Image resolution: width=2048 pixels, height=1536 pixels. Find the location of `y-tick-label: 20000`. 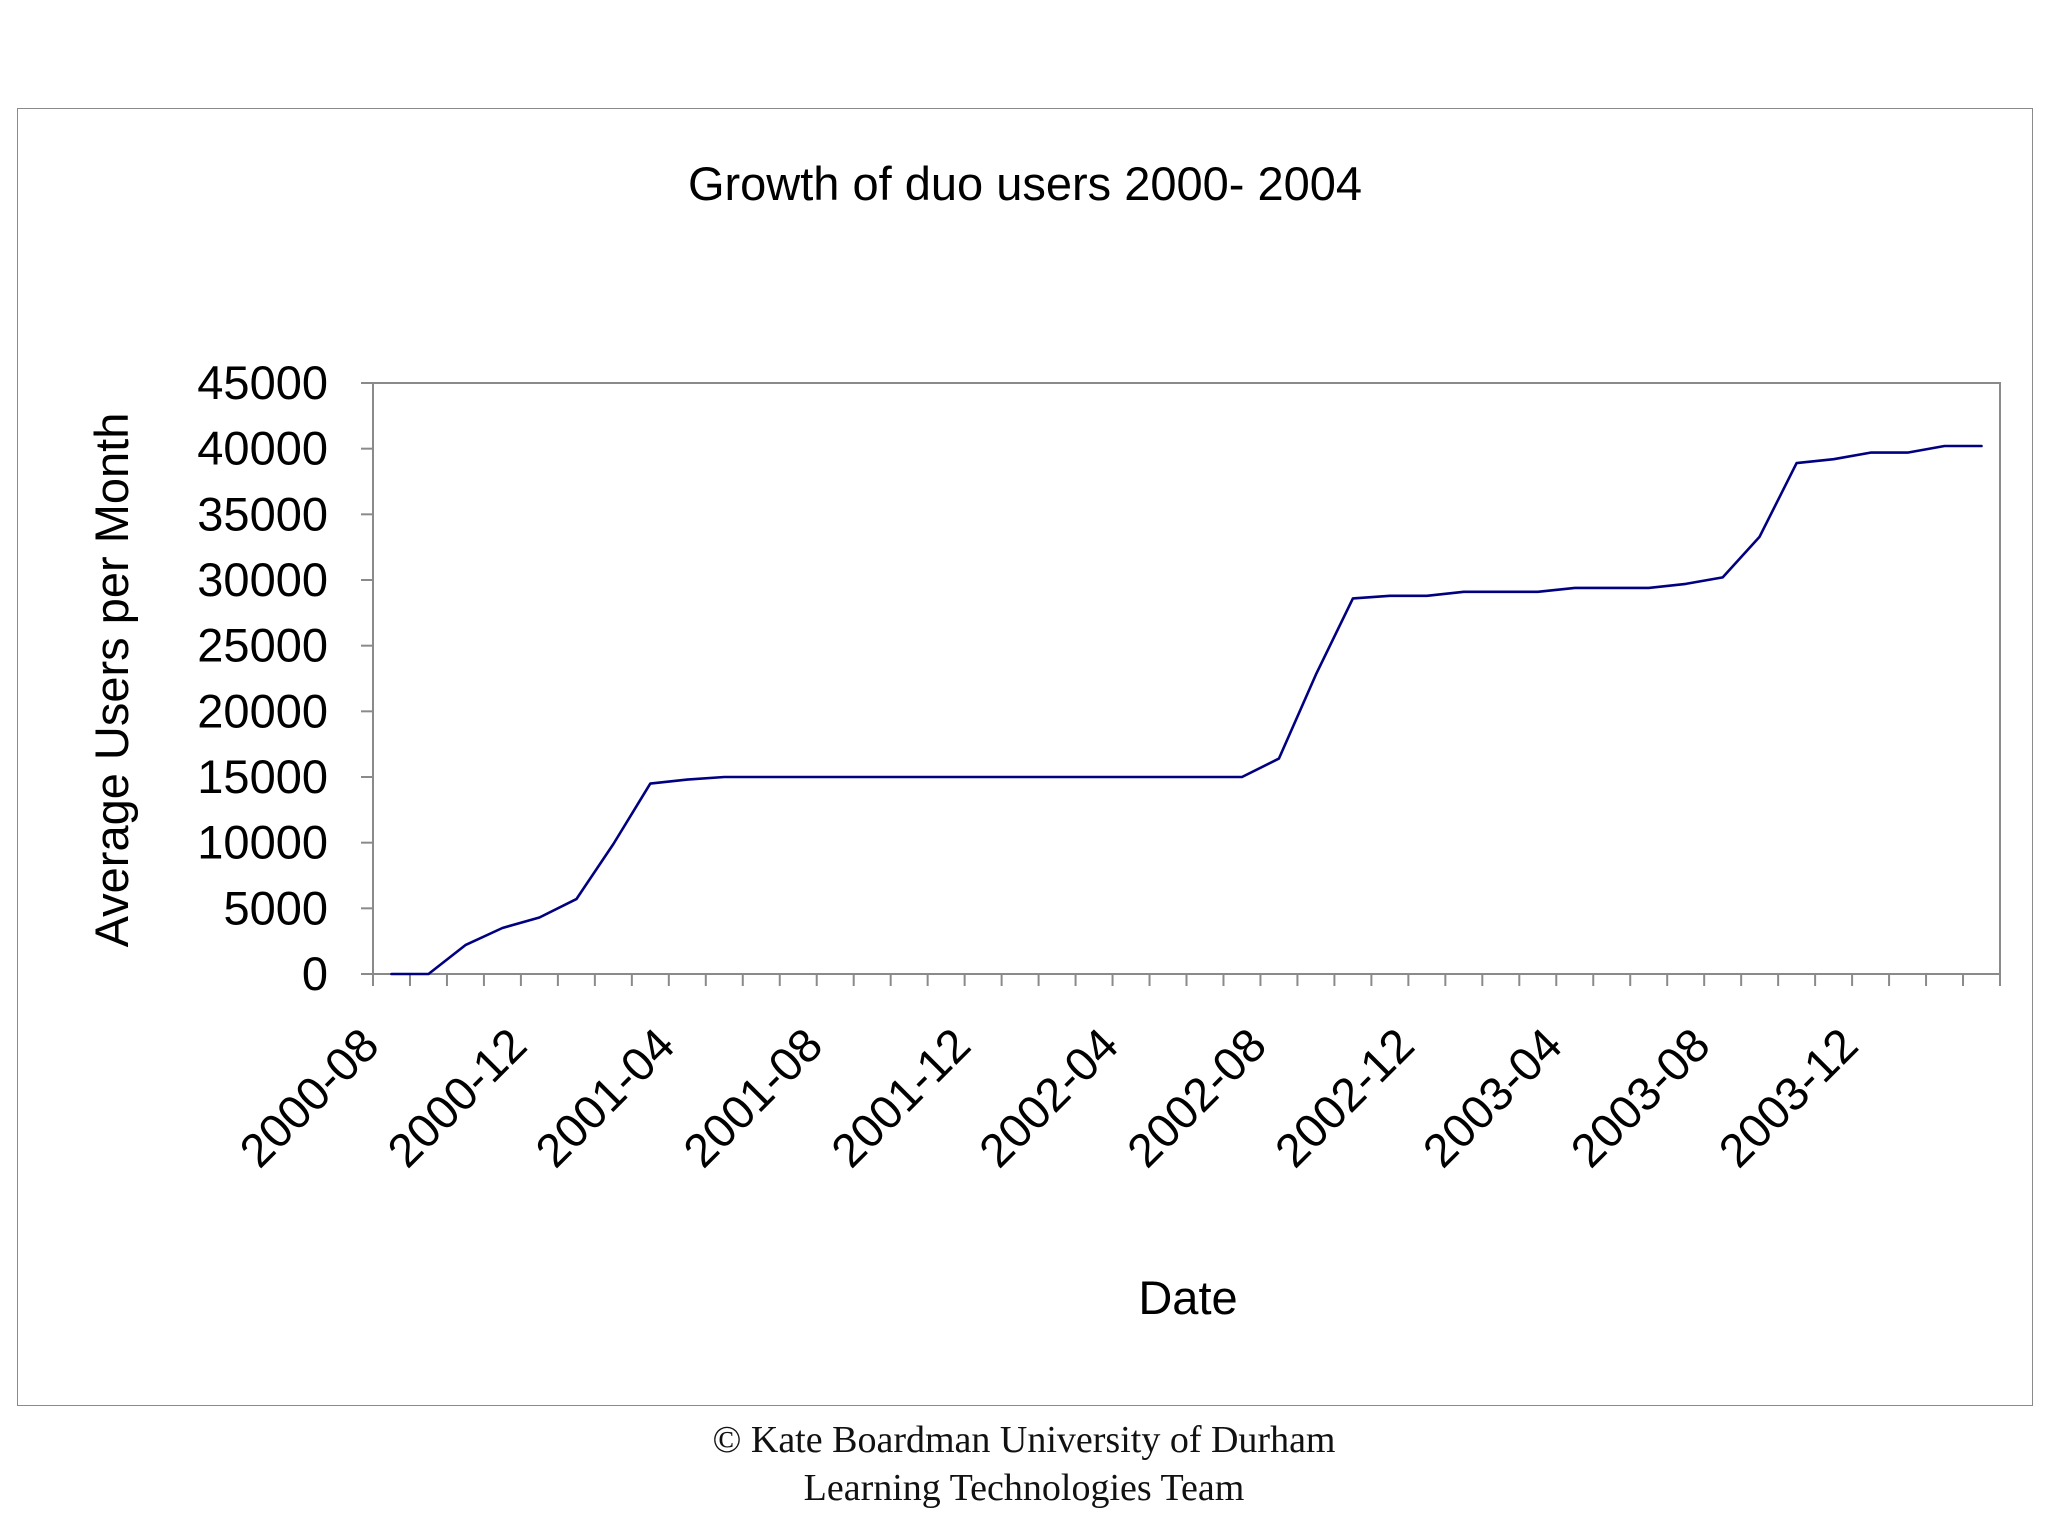

y-tick-label: 20000 is located at coordinates (262, 710).